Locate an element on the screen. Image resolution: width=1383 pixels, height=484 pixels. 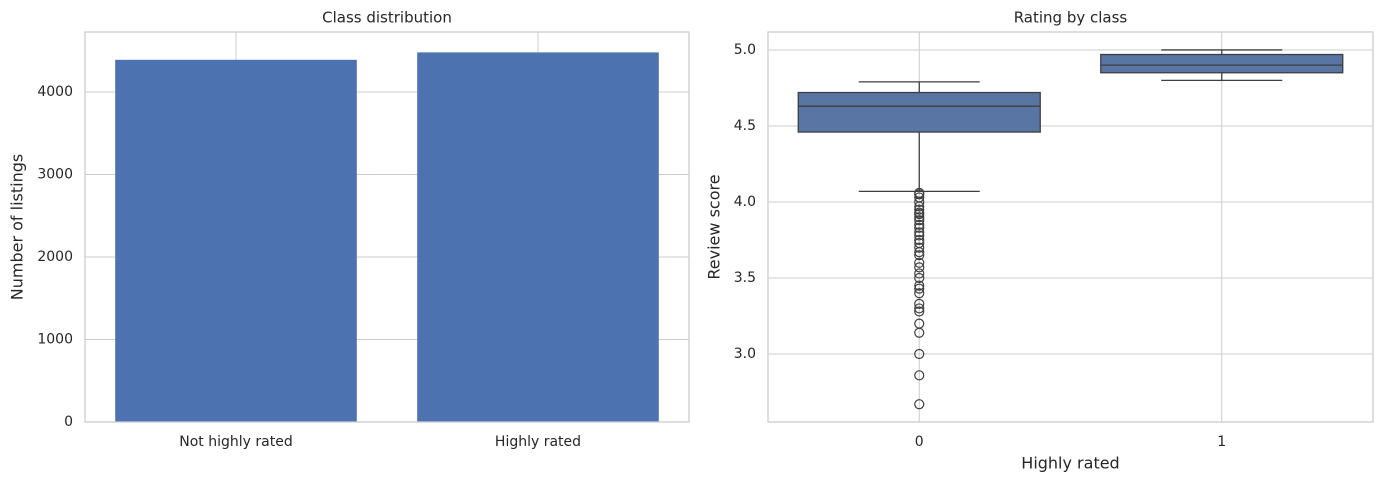
y-tick-label: 3.0 is located at coordinates (745, 354).